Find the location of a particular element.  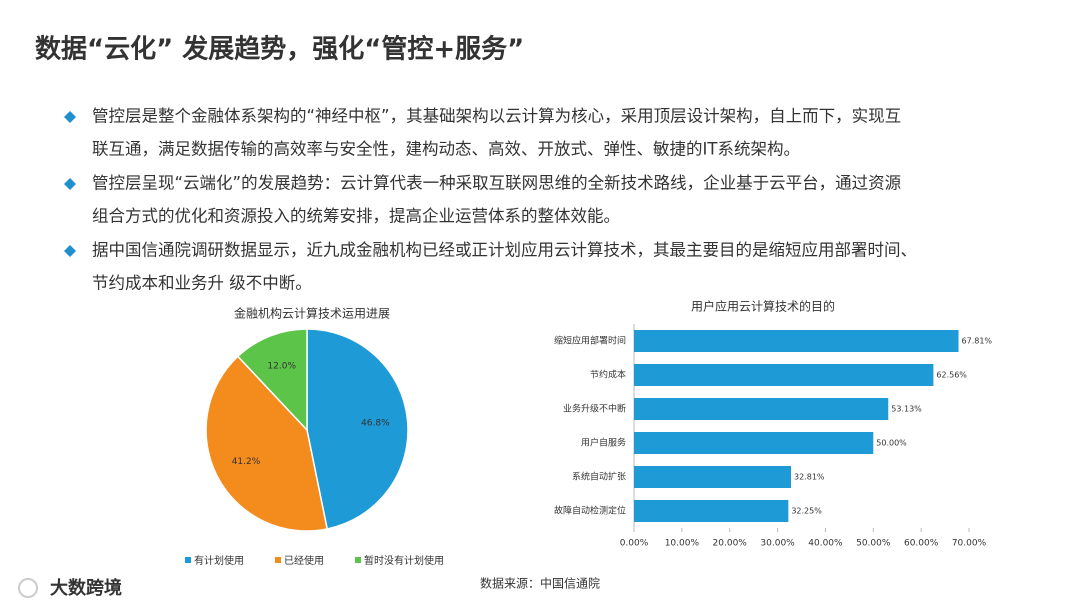

x-tick-label: 0.00% is located at coordinates (634, 544).